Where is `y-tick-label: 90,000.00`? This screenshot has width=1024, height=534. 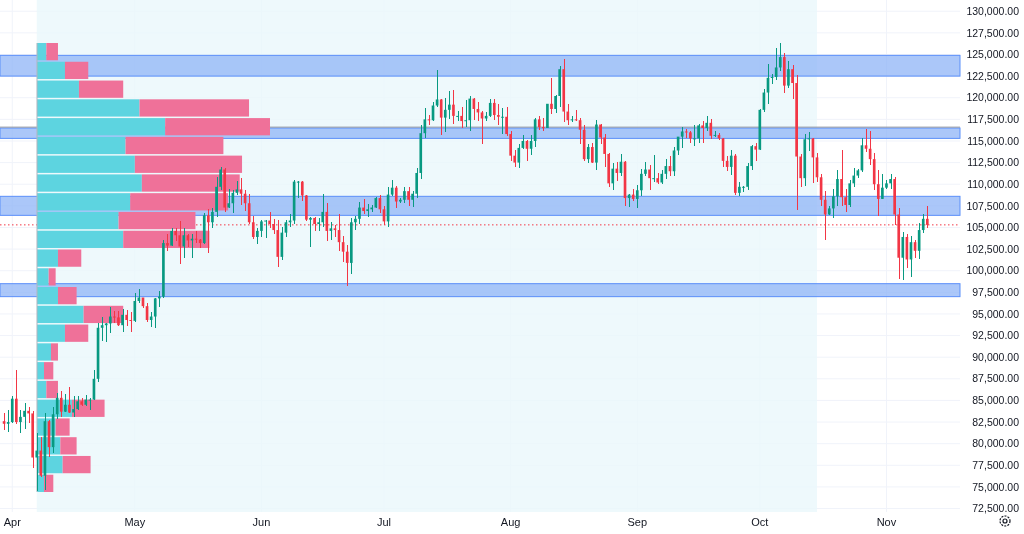 y-tick-label: 90,000.00 is located at coordinates (996, 356).